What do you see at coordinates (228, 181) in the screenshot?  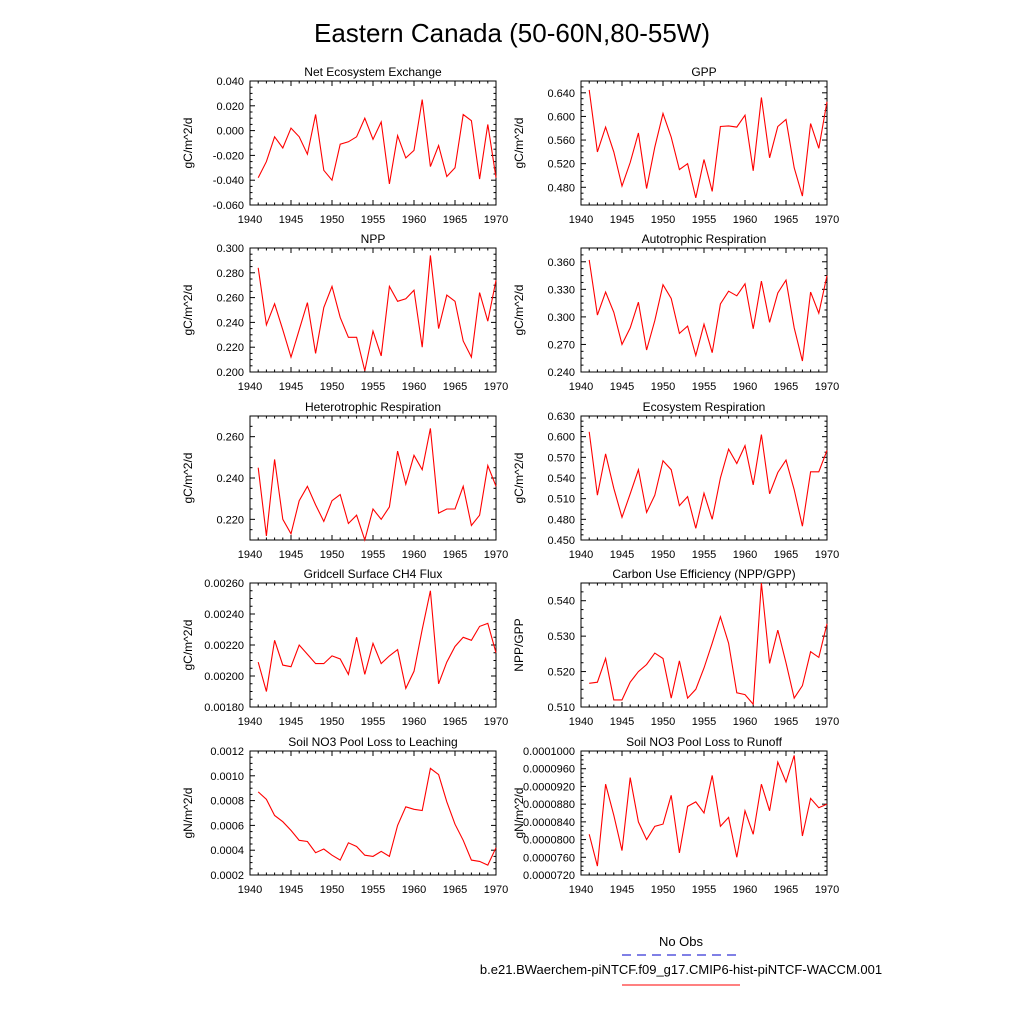 I see `y-tick-label: -0.040` at bounding box center [228, 181].